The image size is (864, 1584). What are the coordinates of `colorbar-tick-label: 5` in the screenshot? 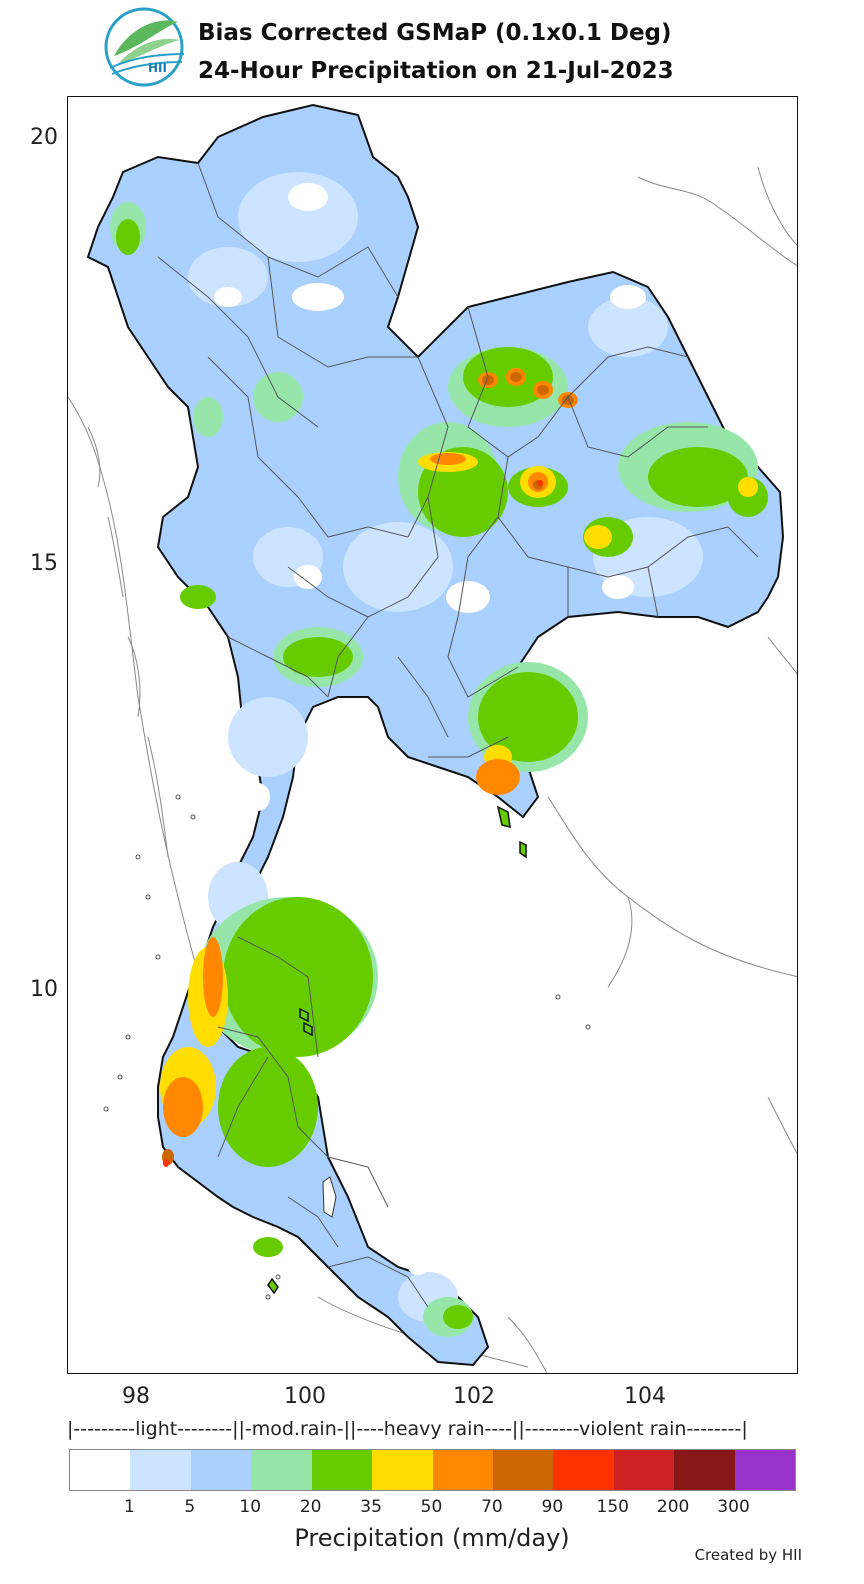 It's located at (190, 1507).